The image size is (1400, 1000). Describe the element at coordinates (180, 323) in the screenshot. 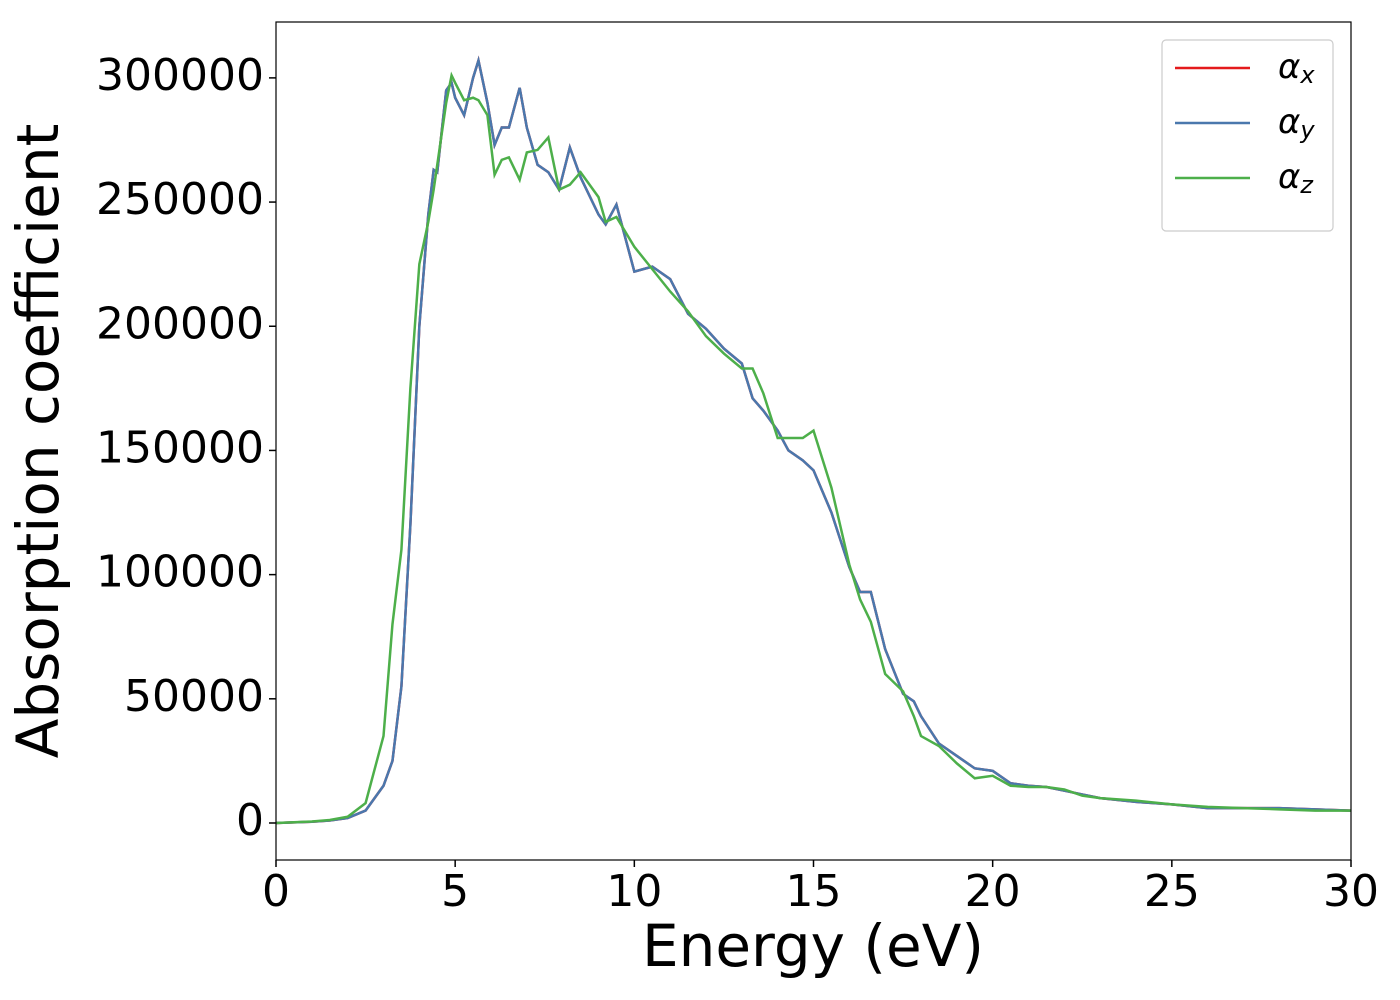

I see `y-tick-label: 200000` at that location.